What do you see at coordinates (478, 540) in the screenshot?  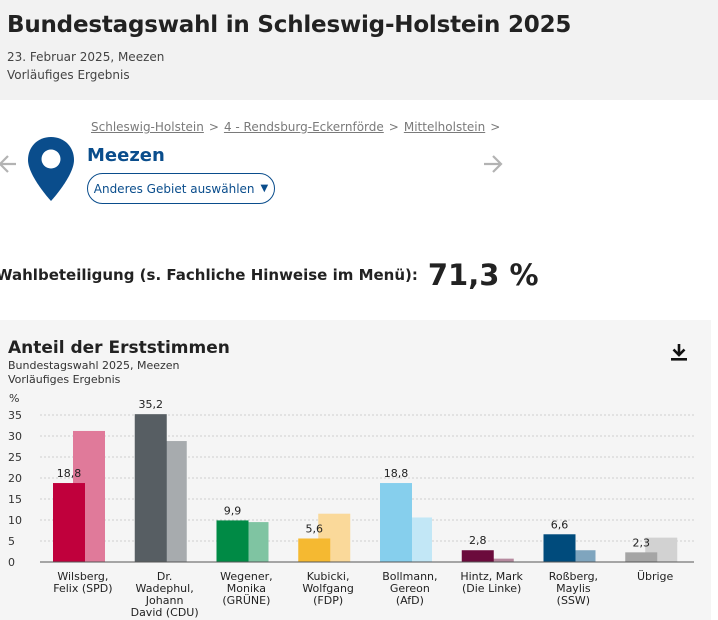 I see `bar-value-label: 2,8` at bounding box center [478, 540].